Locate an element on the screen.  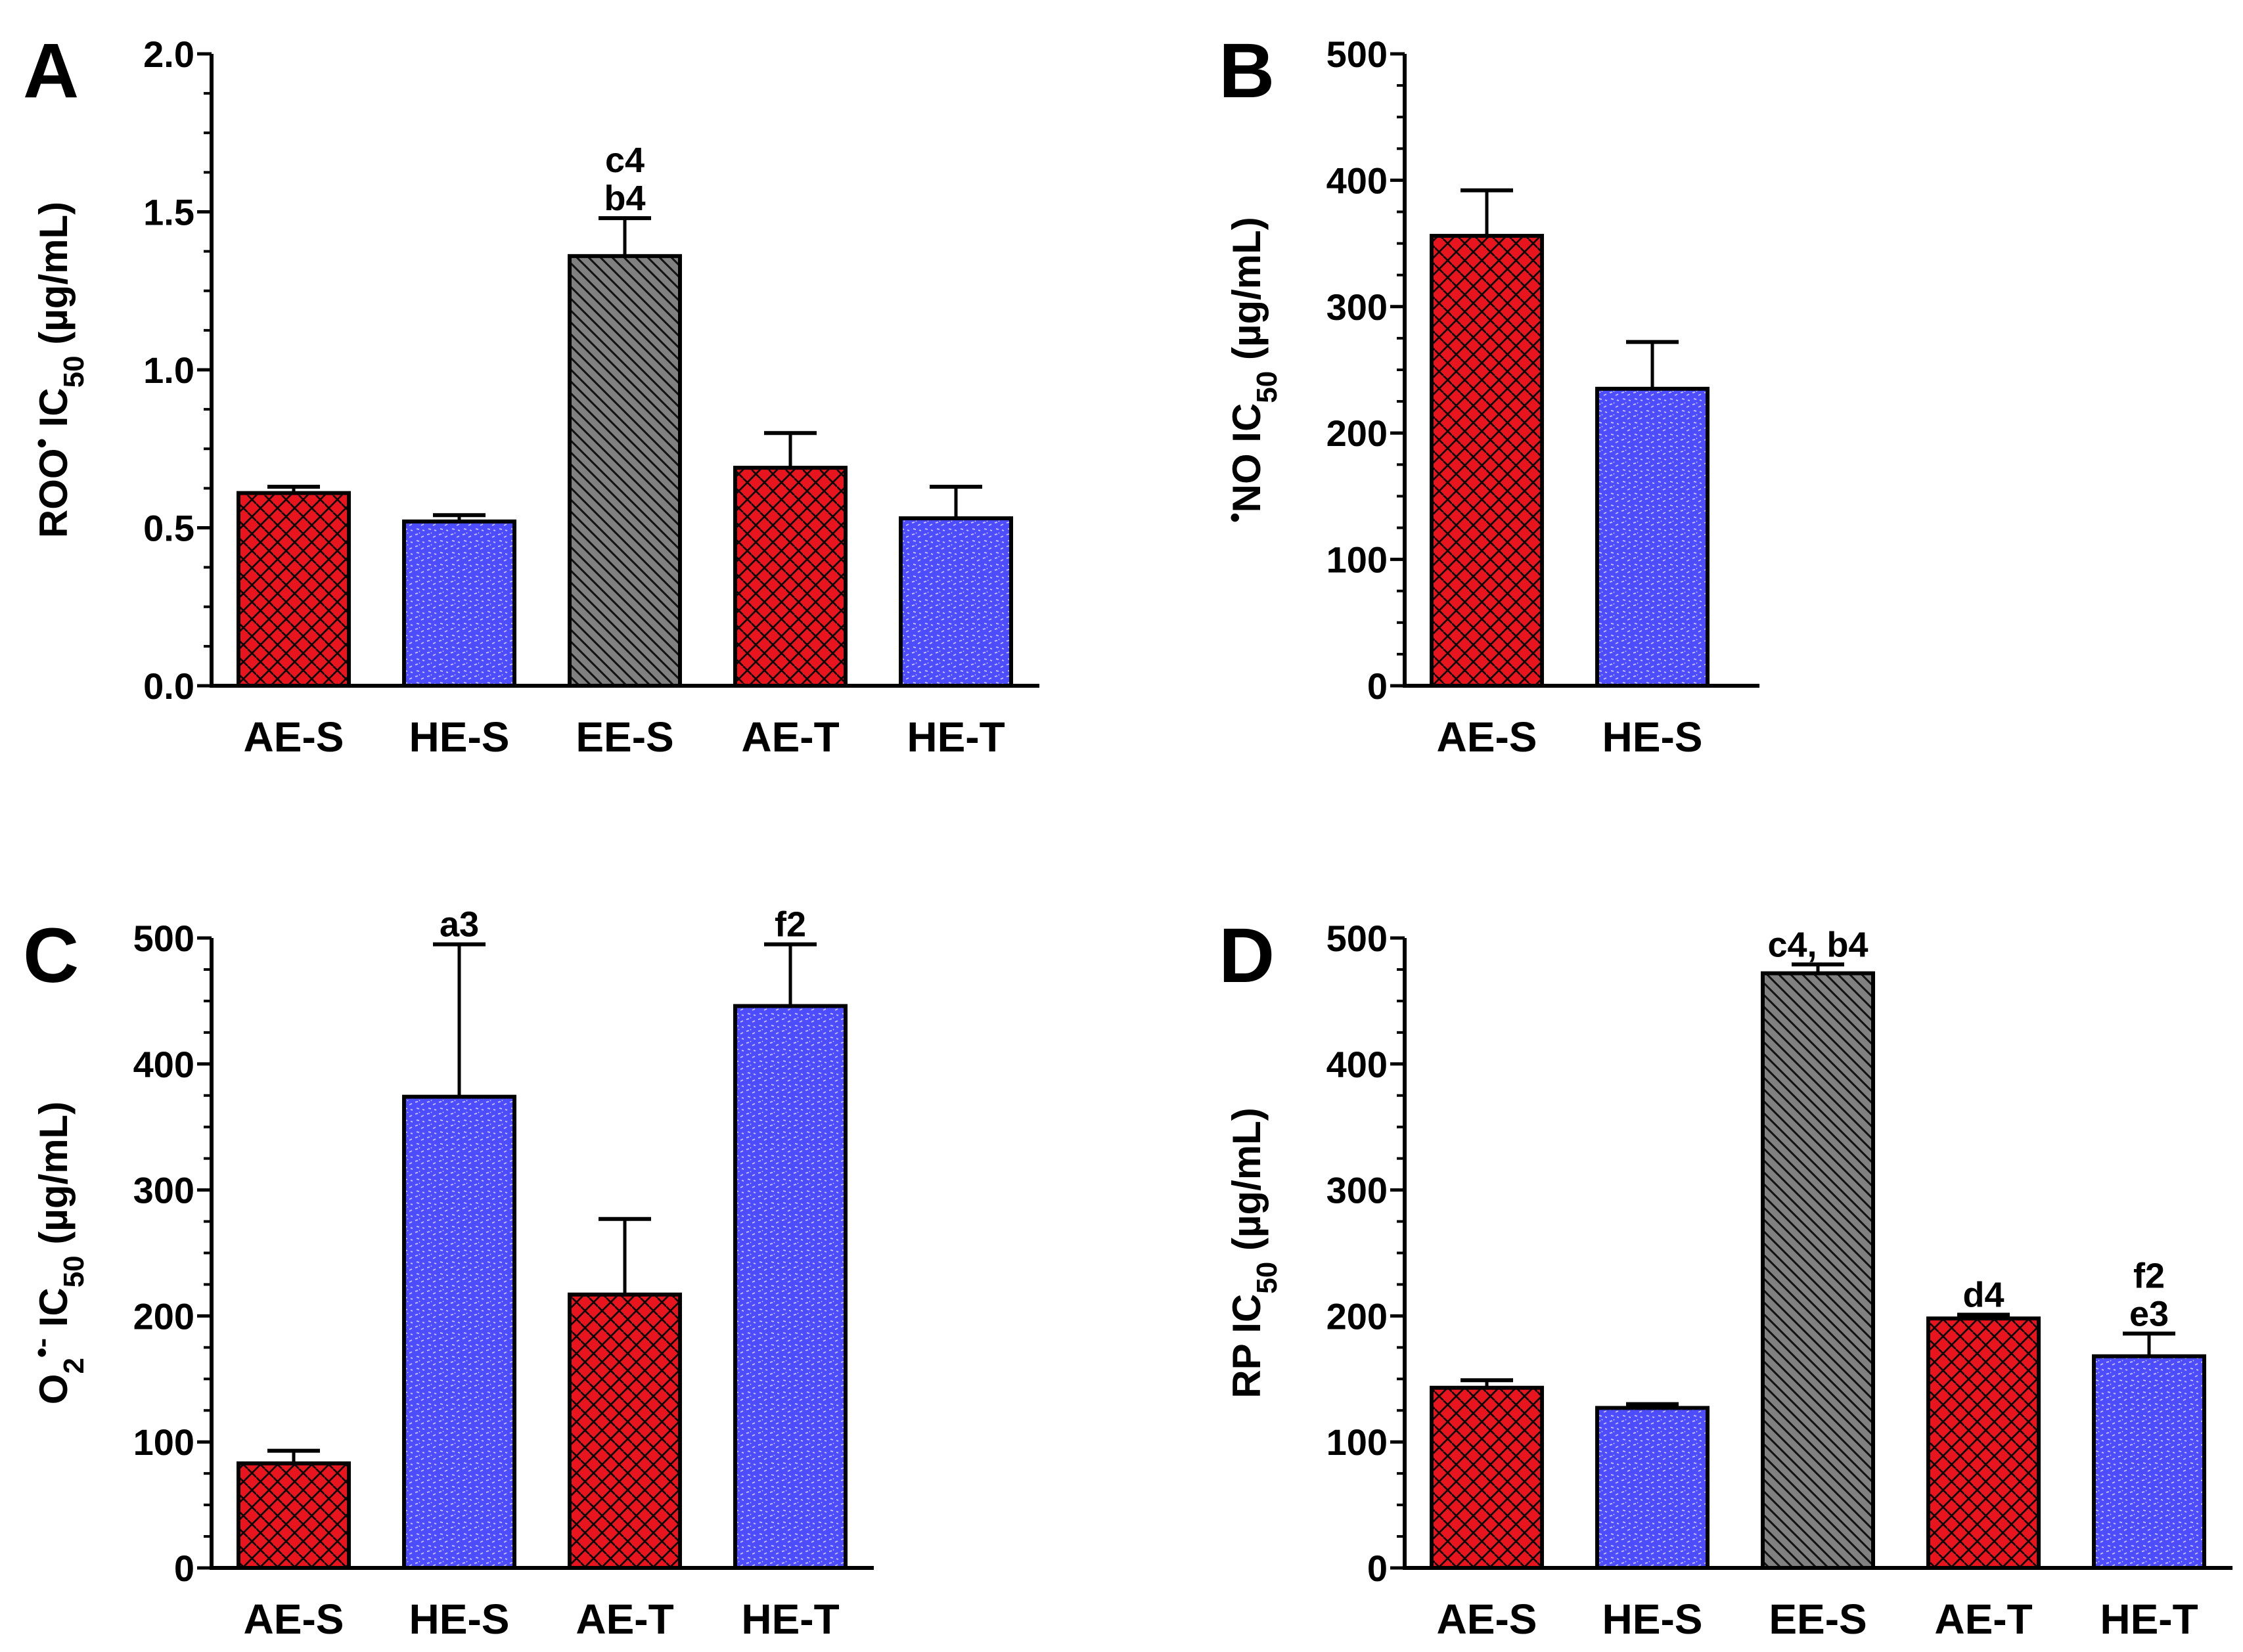
y-tick-label: 1.5 is located at coordinates (168, 213).